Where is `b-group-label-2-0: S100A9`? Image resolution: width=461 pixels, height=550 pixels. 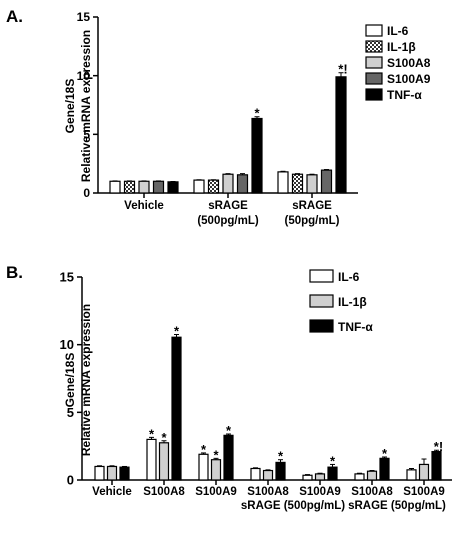
b-group-label-2-0: S100A9 is located at coordinates (216, 492).